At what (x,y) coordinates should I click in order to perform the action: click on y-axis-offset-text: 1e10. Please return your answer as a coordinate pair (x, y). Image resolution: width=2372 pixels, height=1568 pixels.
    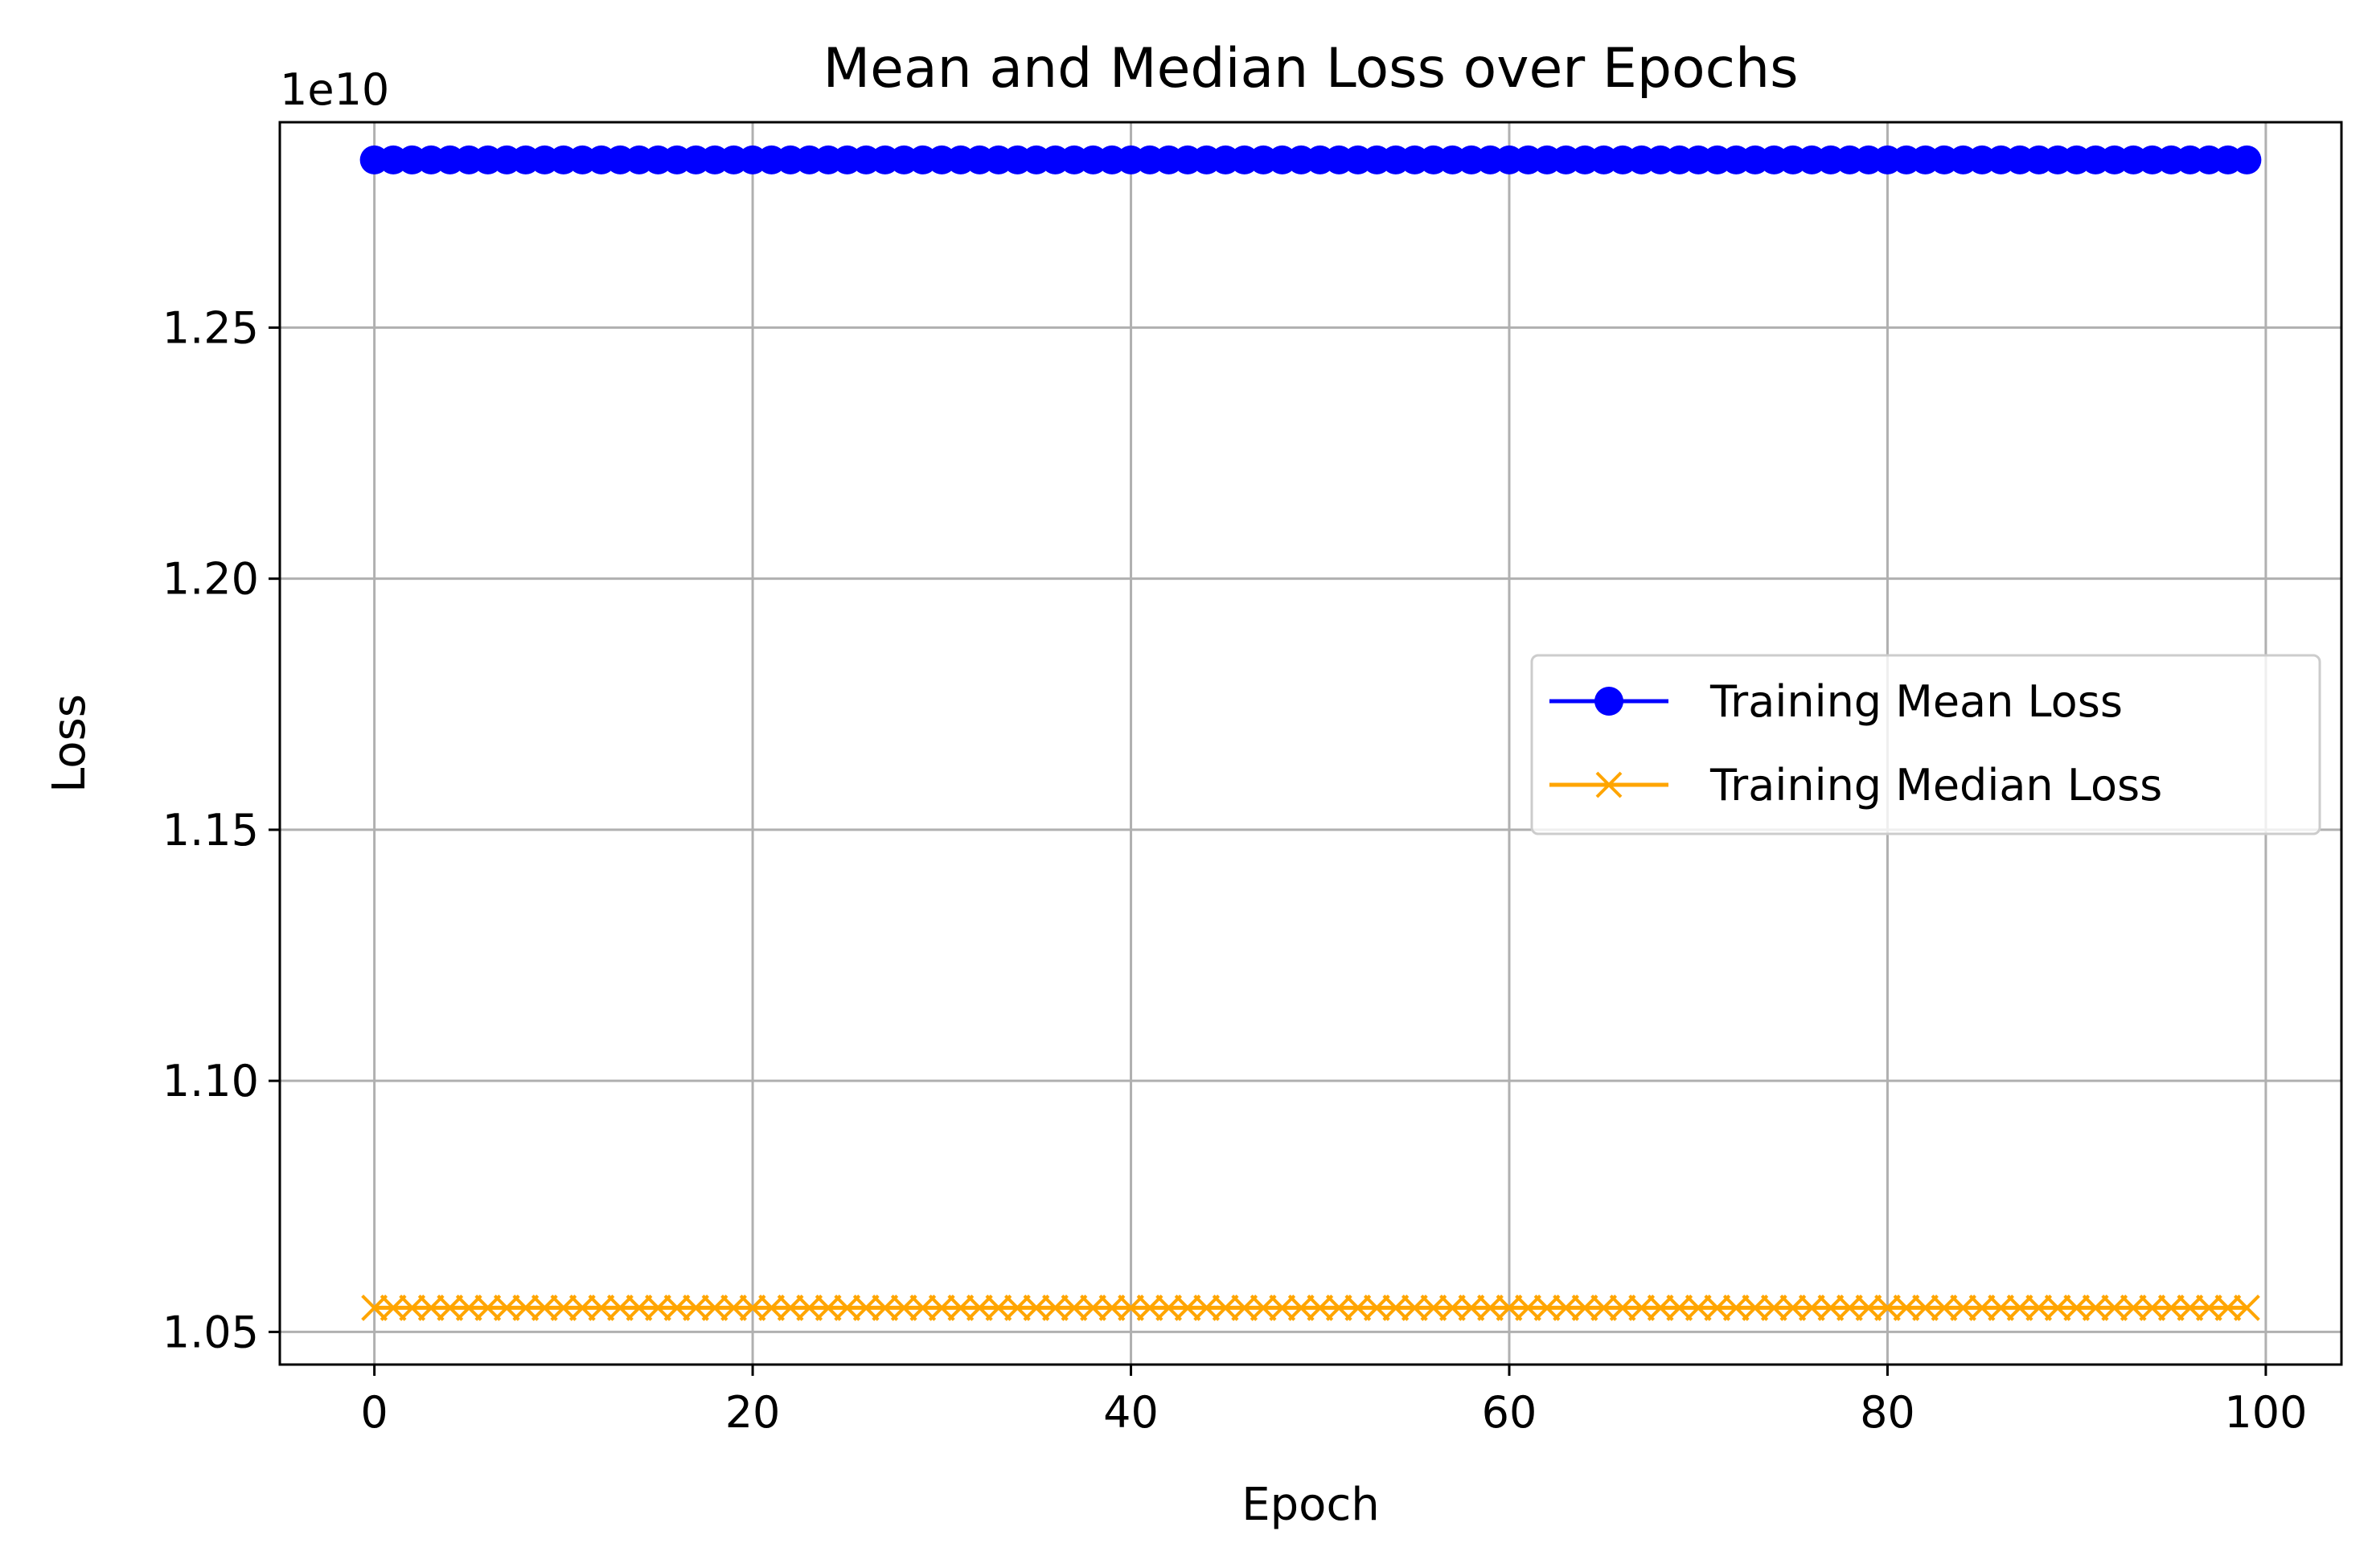
    Looking at the image, I should click on (334, 89).